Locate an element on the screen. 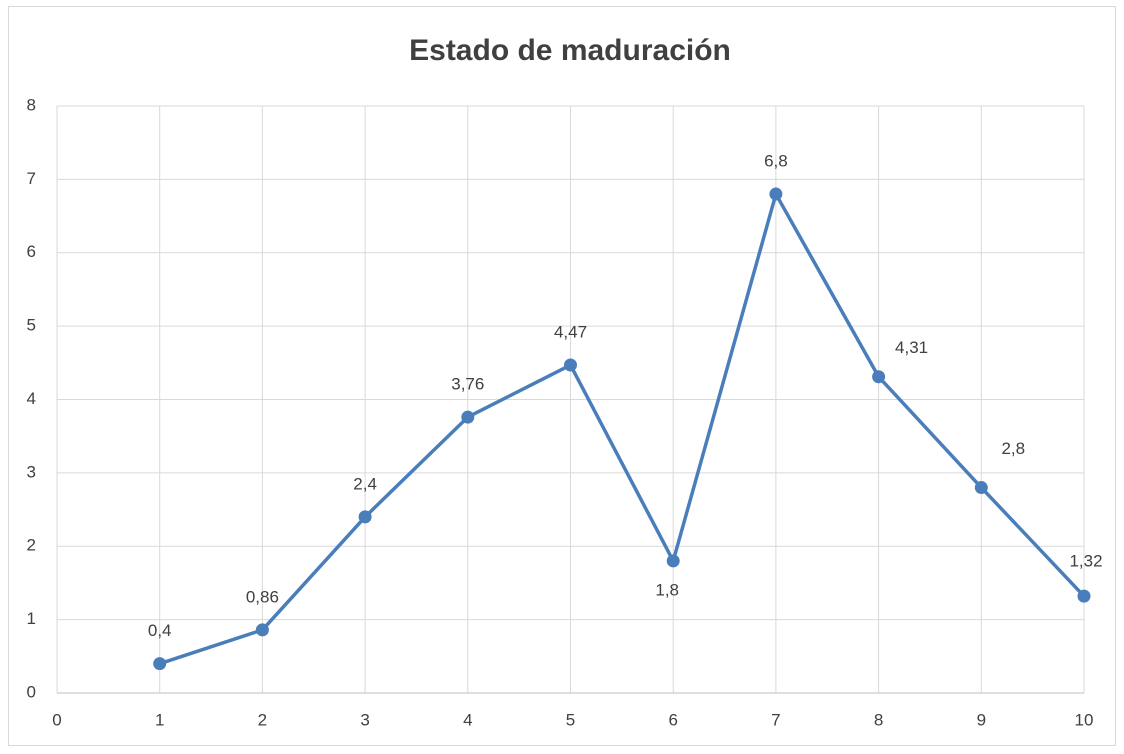 Image resolution: width=1124 pixels, height=754 pixels. data-label: 1,8 is located at coordinates (667, 589).